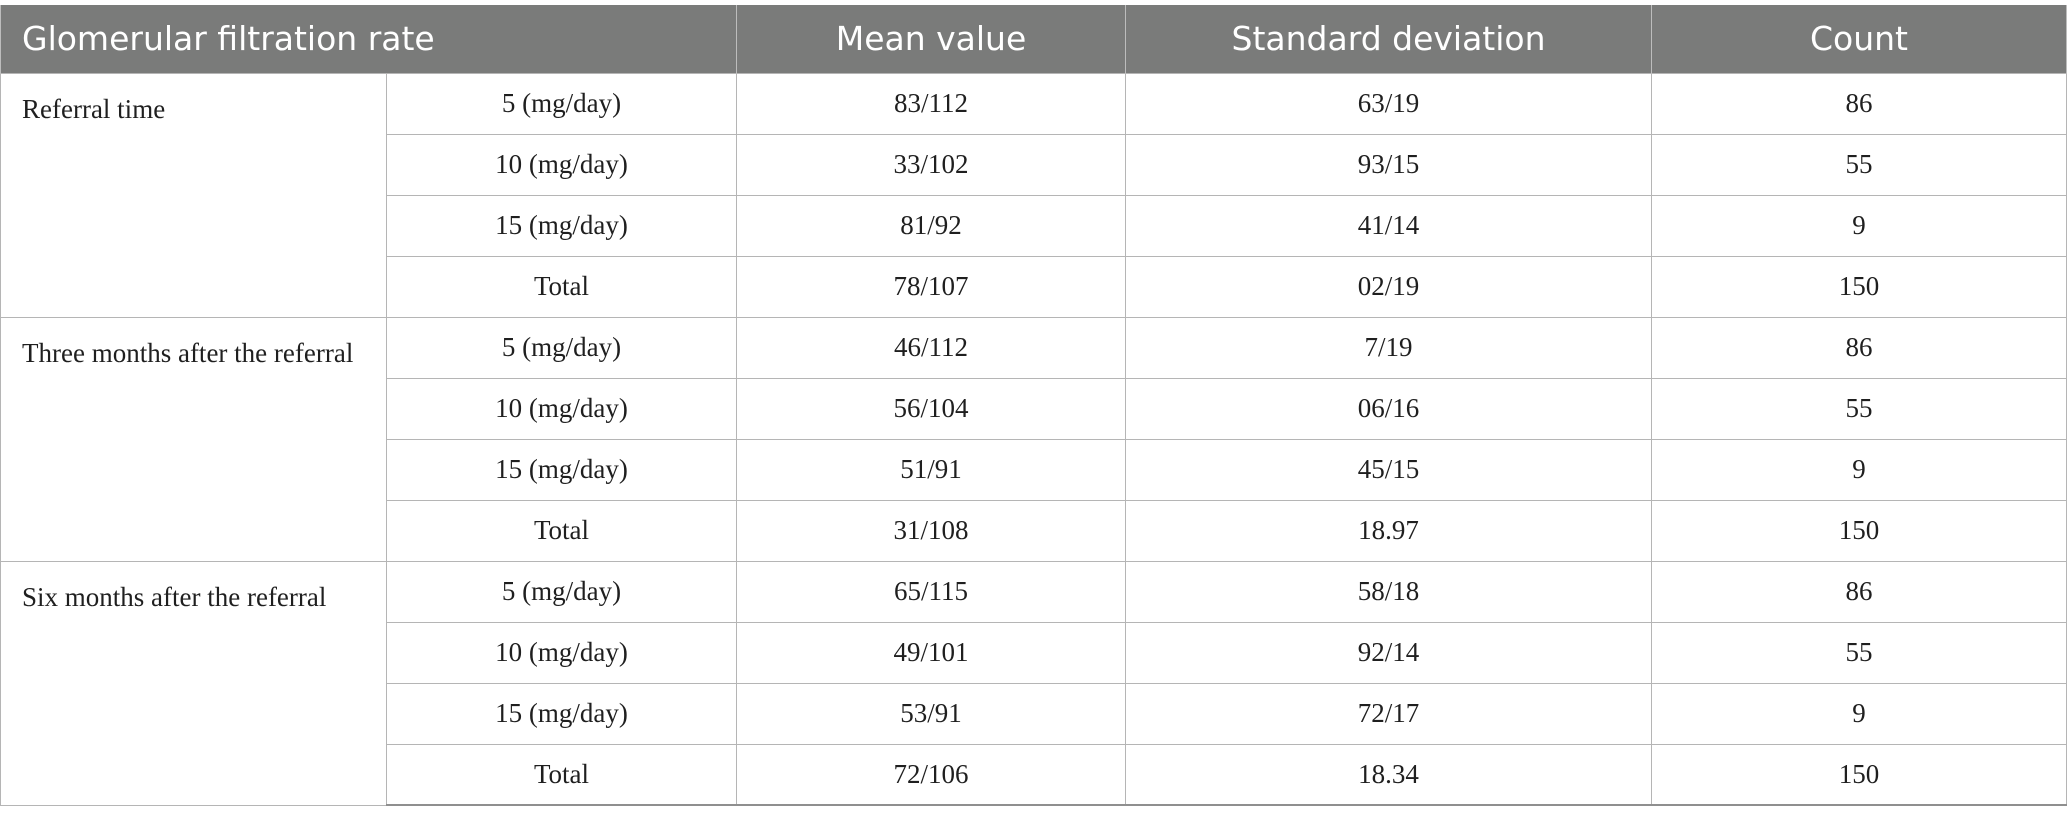 Image resolution: width=2067 pixels, height=828 pixels. Describe the element at coordinates (1389, 164) in the screenshot. I see `sd-cell: 93/15` at that location.